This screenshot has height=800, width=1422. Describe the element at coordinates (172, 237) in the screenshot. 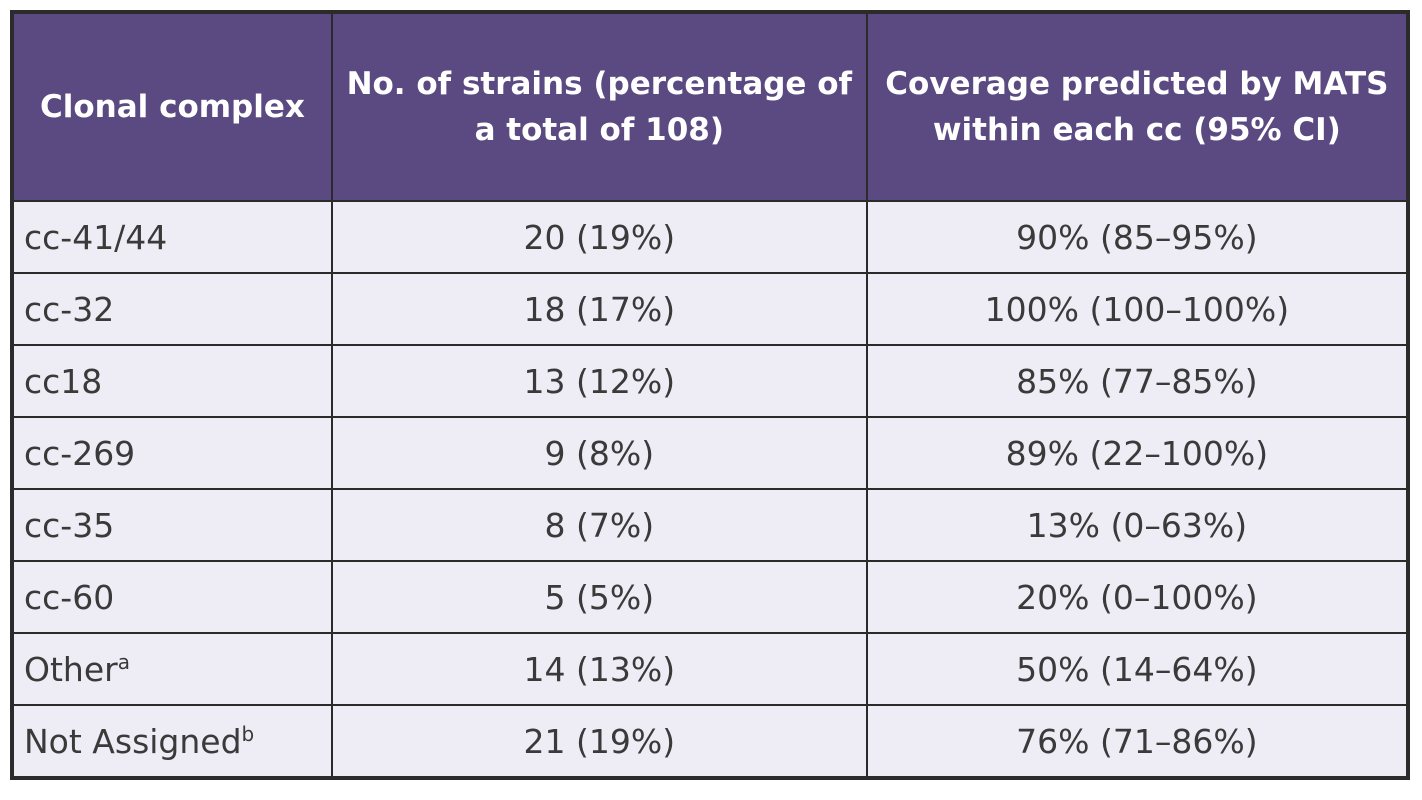

I see `cell-clonal-complex: cc-41/44` at that location.